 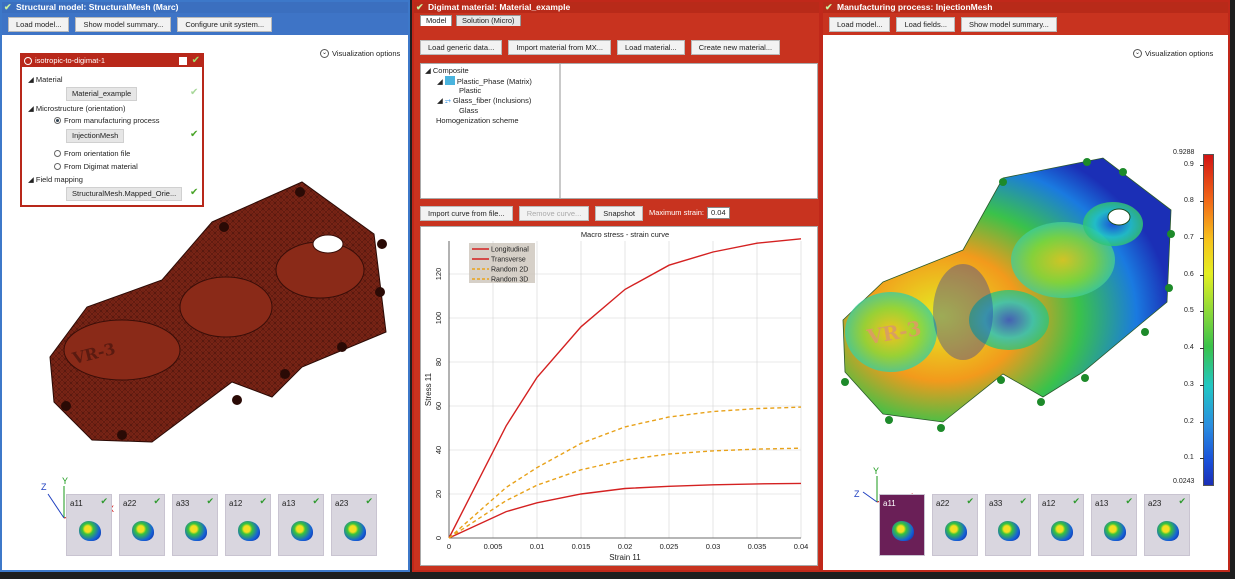 I want to click on material-field: Material_example, so click(x=102, y=94).